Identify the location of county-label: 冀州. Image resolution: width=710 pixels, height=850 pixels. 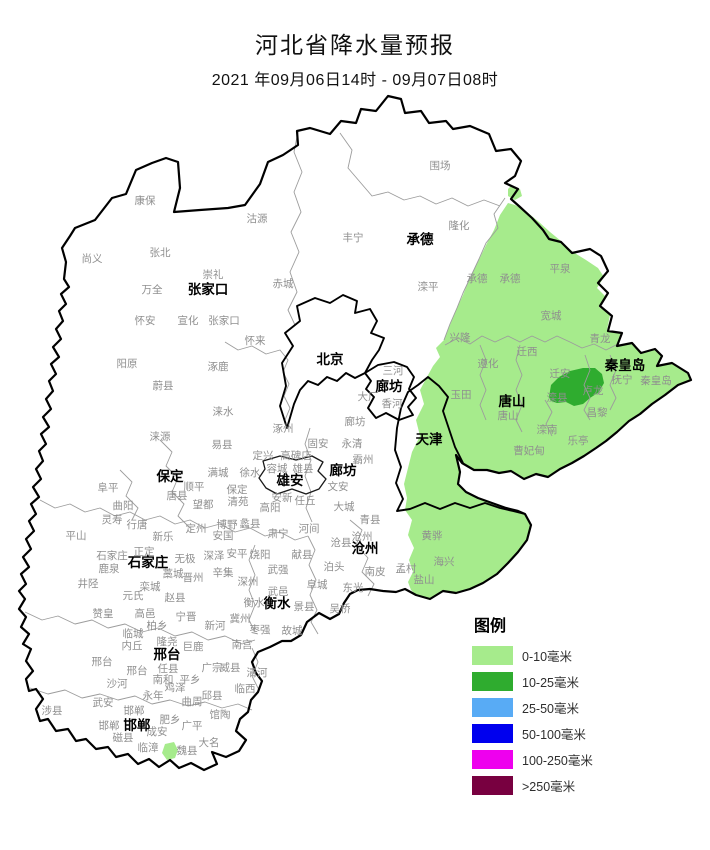
(240, 618).